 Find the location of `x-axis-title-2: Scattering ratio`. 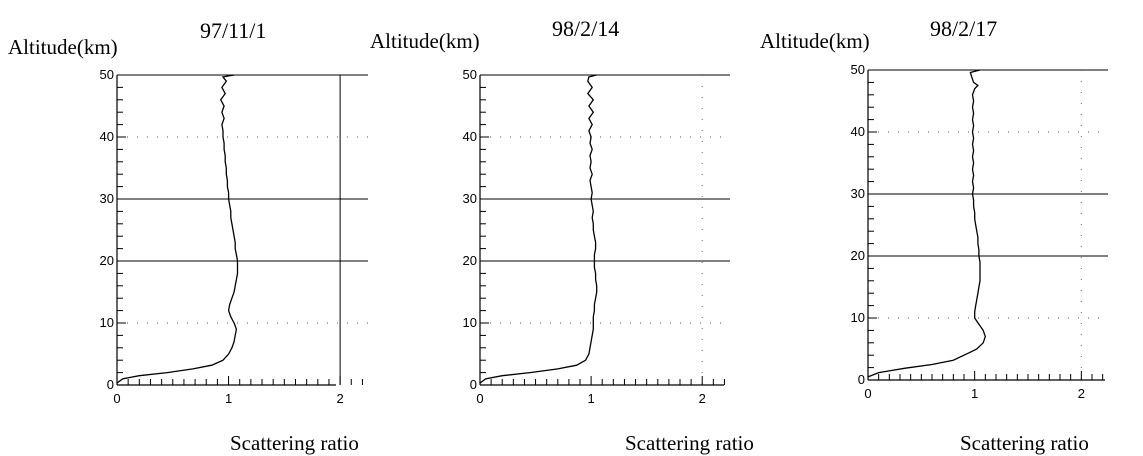

x-axis-title-2: Scattering ratio is located at coordinates (689, 443).